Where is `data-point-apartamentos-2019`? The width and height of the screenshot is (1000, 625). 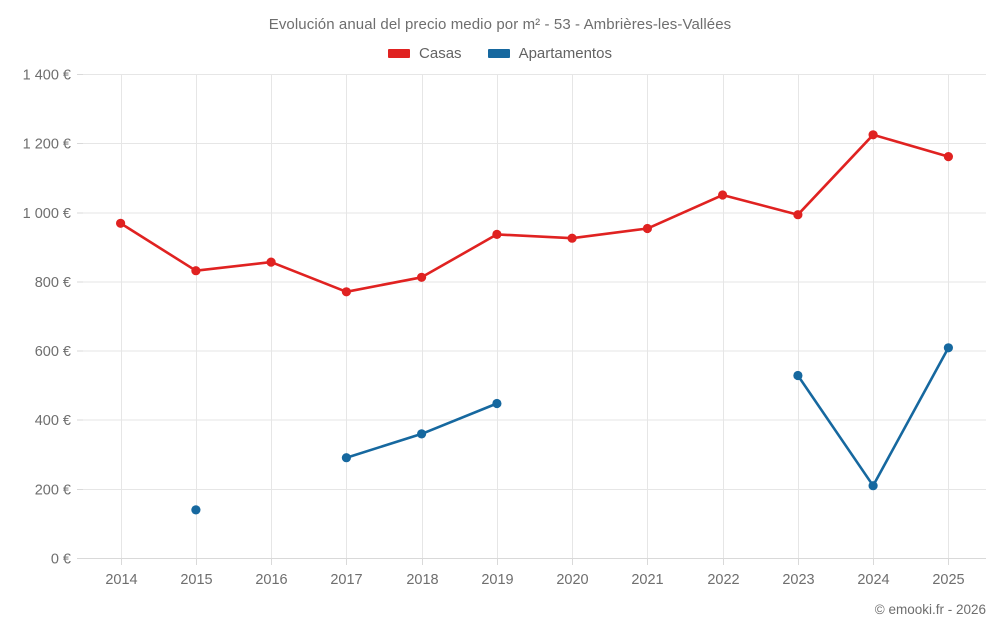 data-point-apartamentos-2019 is located at coordinates (497, 403).